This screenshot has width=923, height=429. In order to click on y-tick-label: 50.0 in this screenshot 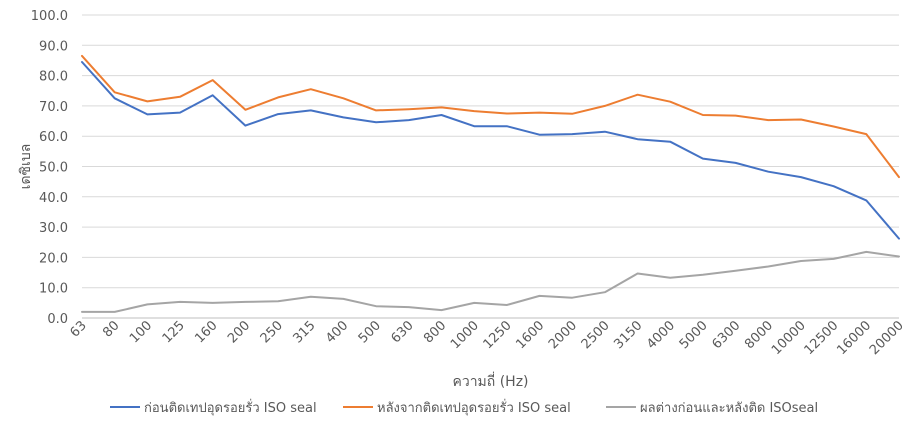, I will do `click(53, 168)`.